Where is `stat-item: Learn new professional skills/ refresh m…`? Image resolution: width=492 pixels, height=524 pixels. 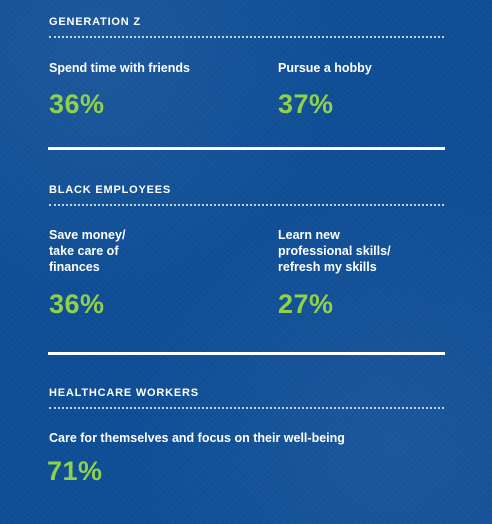
stat-item: Learn new professional skills/ refresh m… is located at coordinates (368, 273).